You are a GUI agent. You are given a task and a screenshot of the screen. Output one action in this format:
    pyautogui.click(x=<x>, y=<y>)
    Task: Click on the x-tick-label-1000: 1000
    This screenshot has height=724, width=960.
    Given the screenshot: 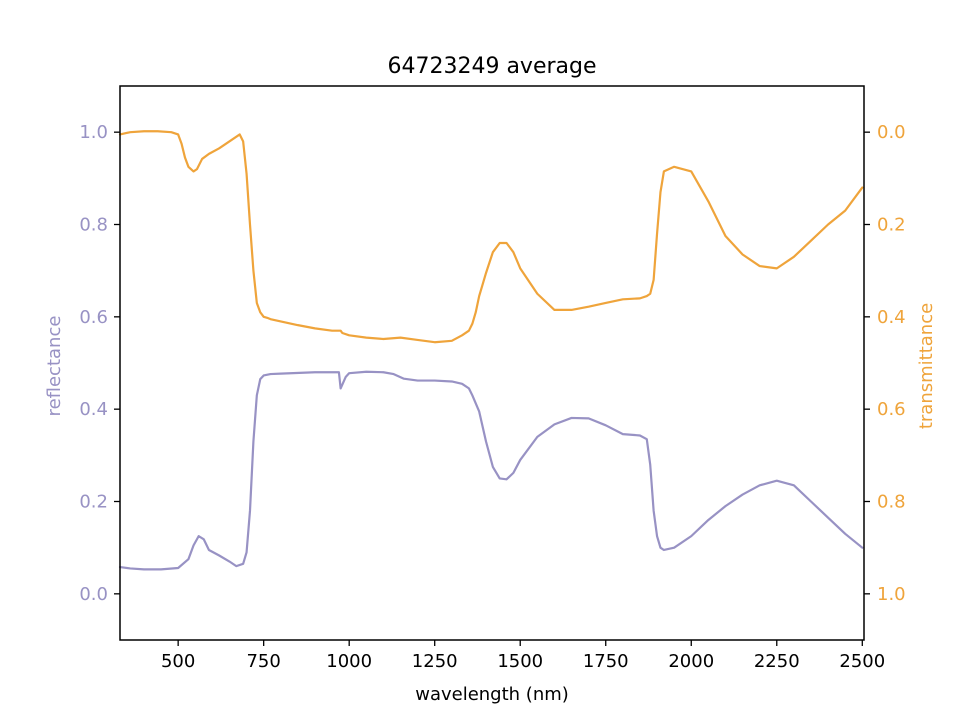 What is the action you would take?
    pyautogui.click(x=349, y=661)
    